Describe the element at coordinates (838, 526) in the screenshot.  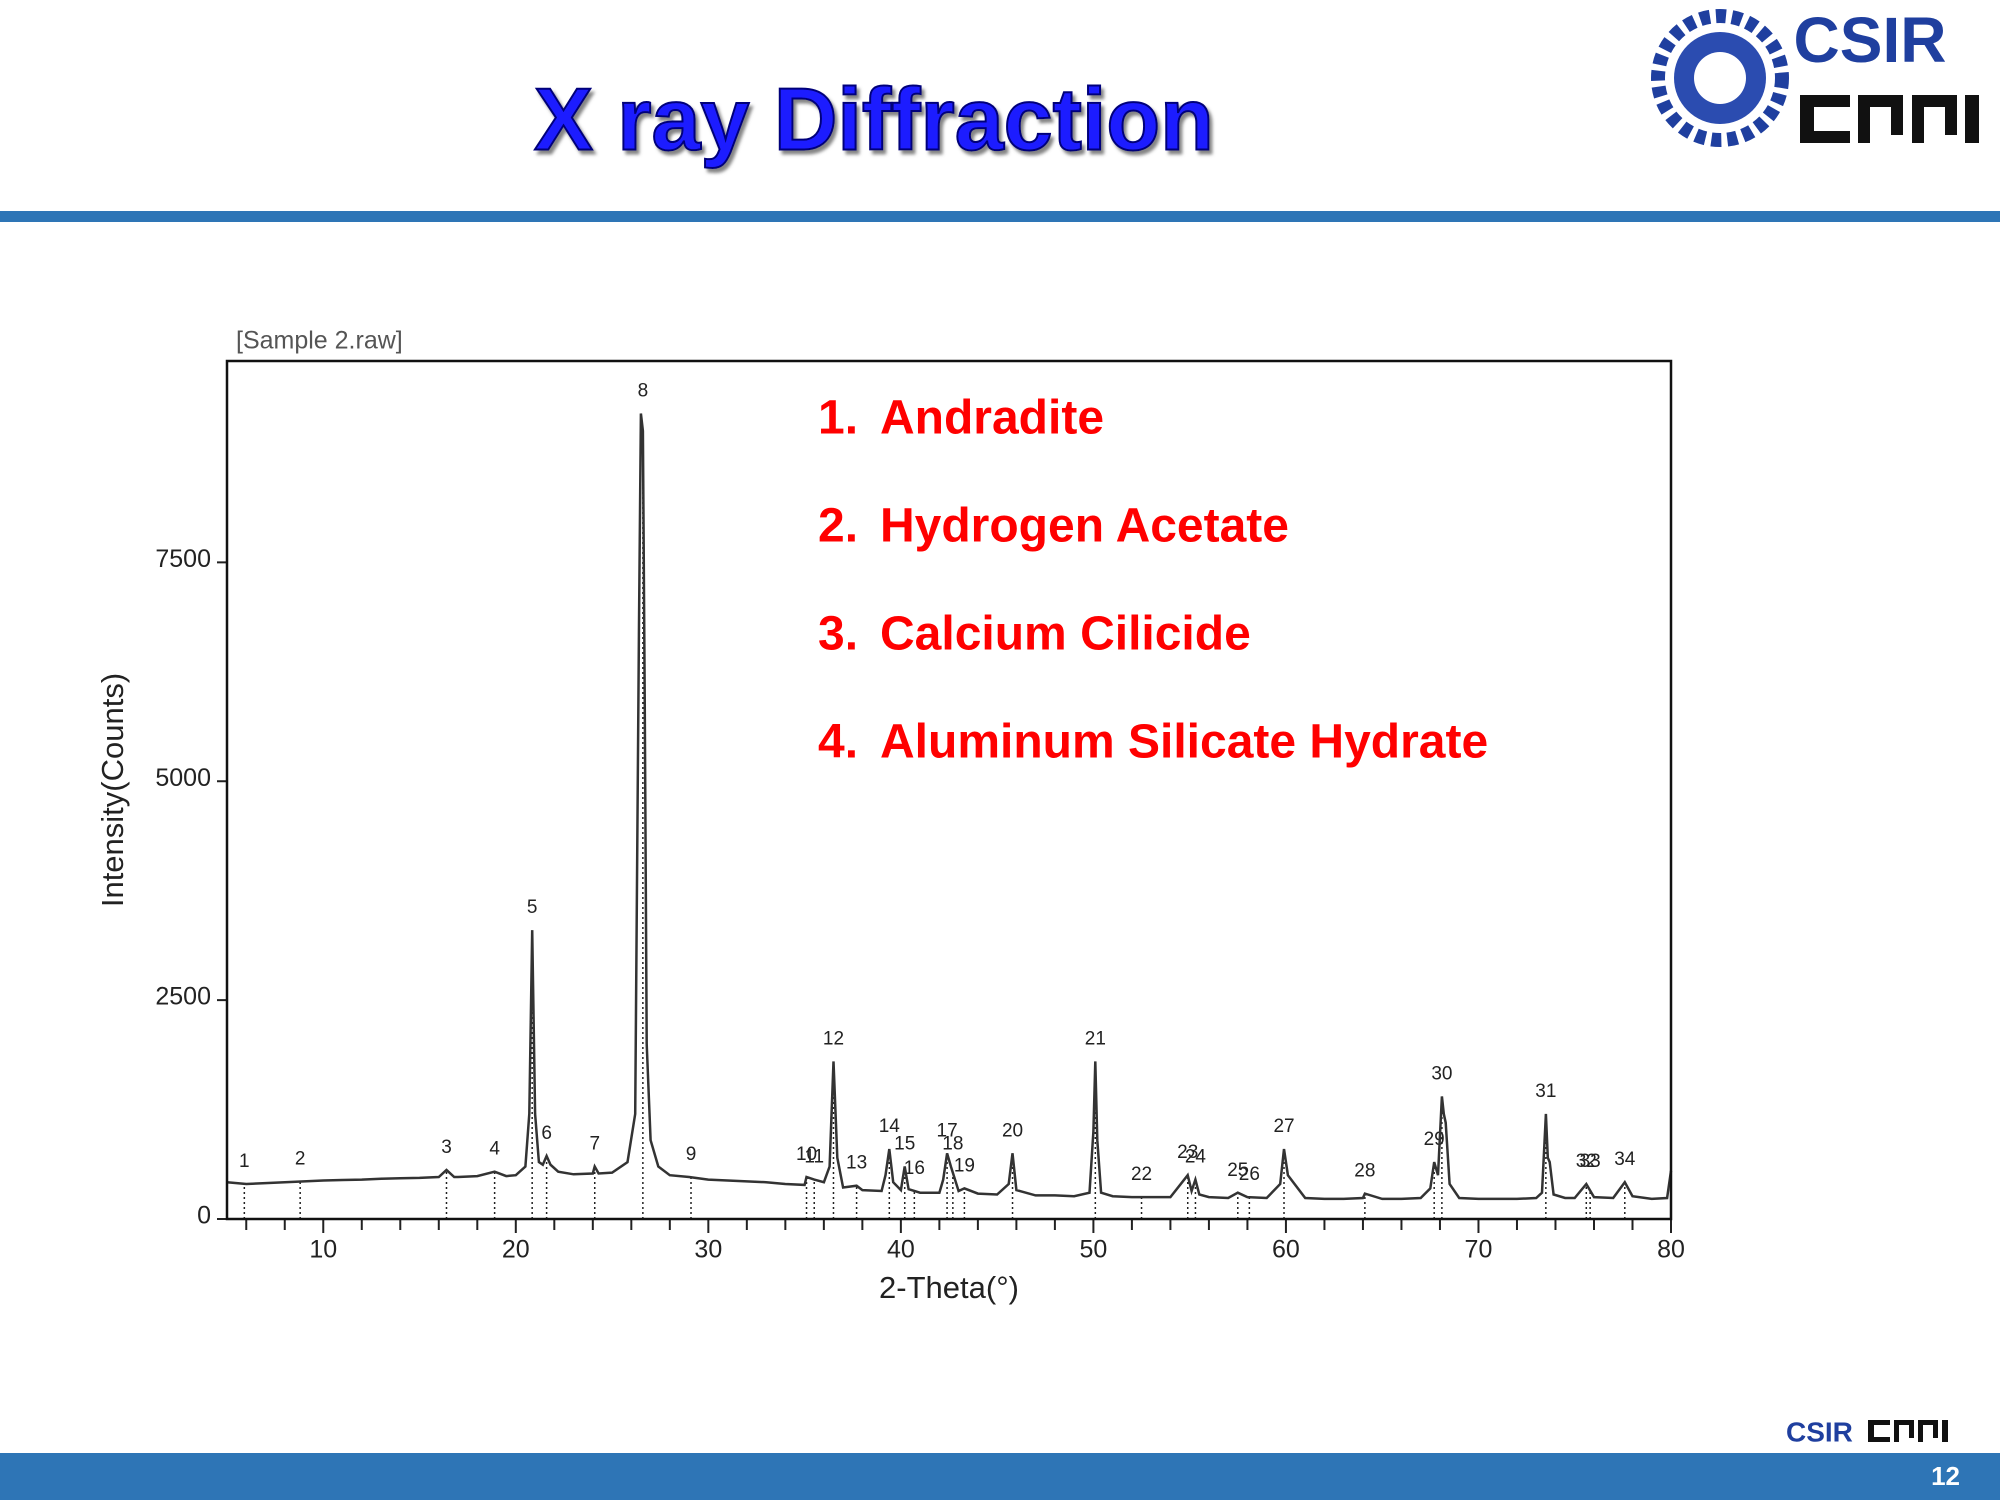
I see `annotation-number: 2.` at that location.